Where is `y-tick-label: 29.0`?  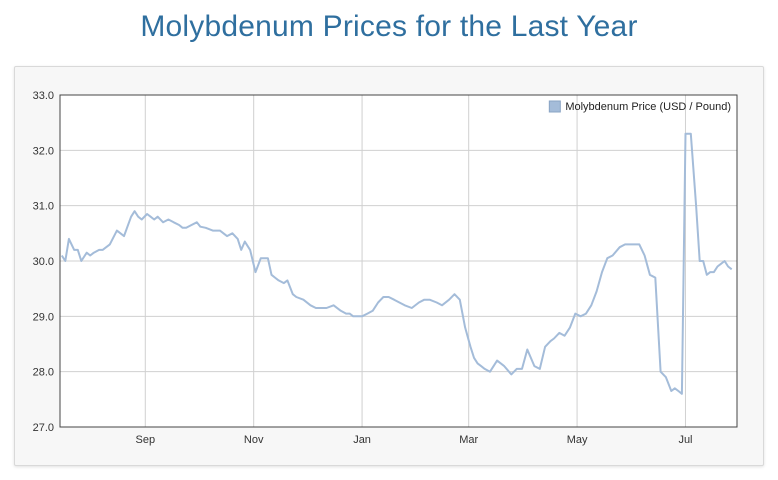
y-tick-label: 29.0 is located at coordinates (43, 317).